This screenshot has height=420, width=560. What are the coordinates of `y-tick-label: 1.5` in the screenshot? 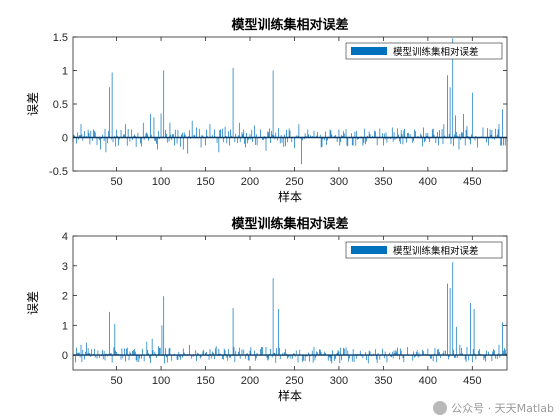 It's located at (60, 38).